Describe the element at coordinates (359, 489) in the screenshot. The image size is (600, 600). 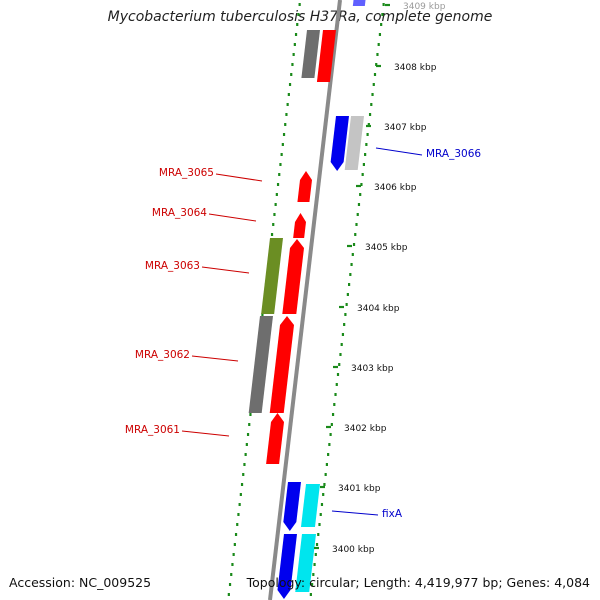
I see `kbp-tick-label: 3401 kbp` at that location.